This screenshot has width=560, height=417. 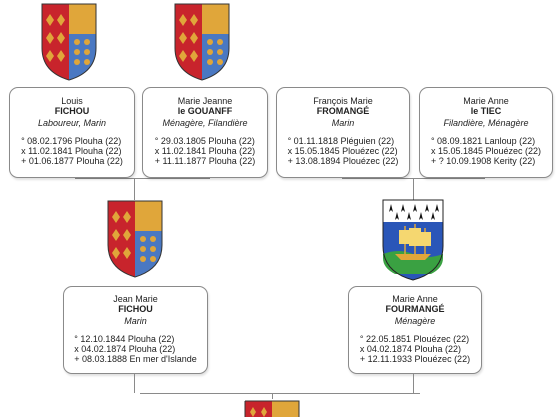 What do you see at coordinates (124, 339) in the screenshot?
I see `birth-event: ° 12.10.1844 Plouha (22)` at bounding box center [124, 339].